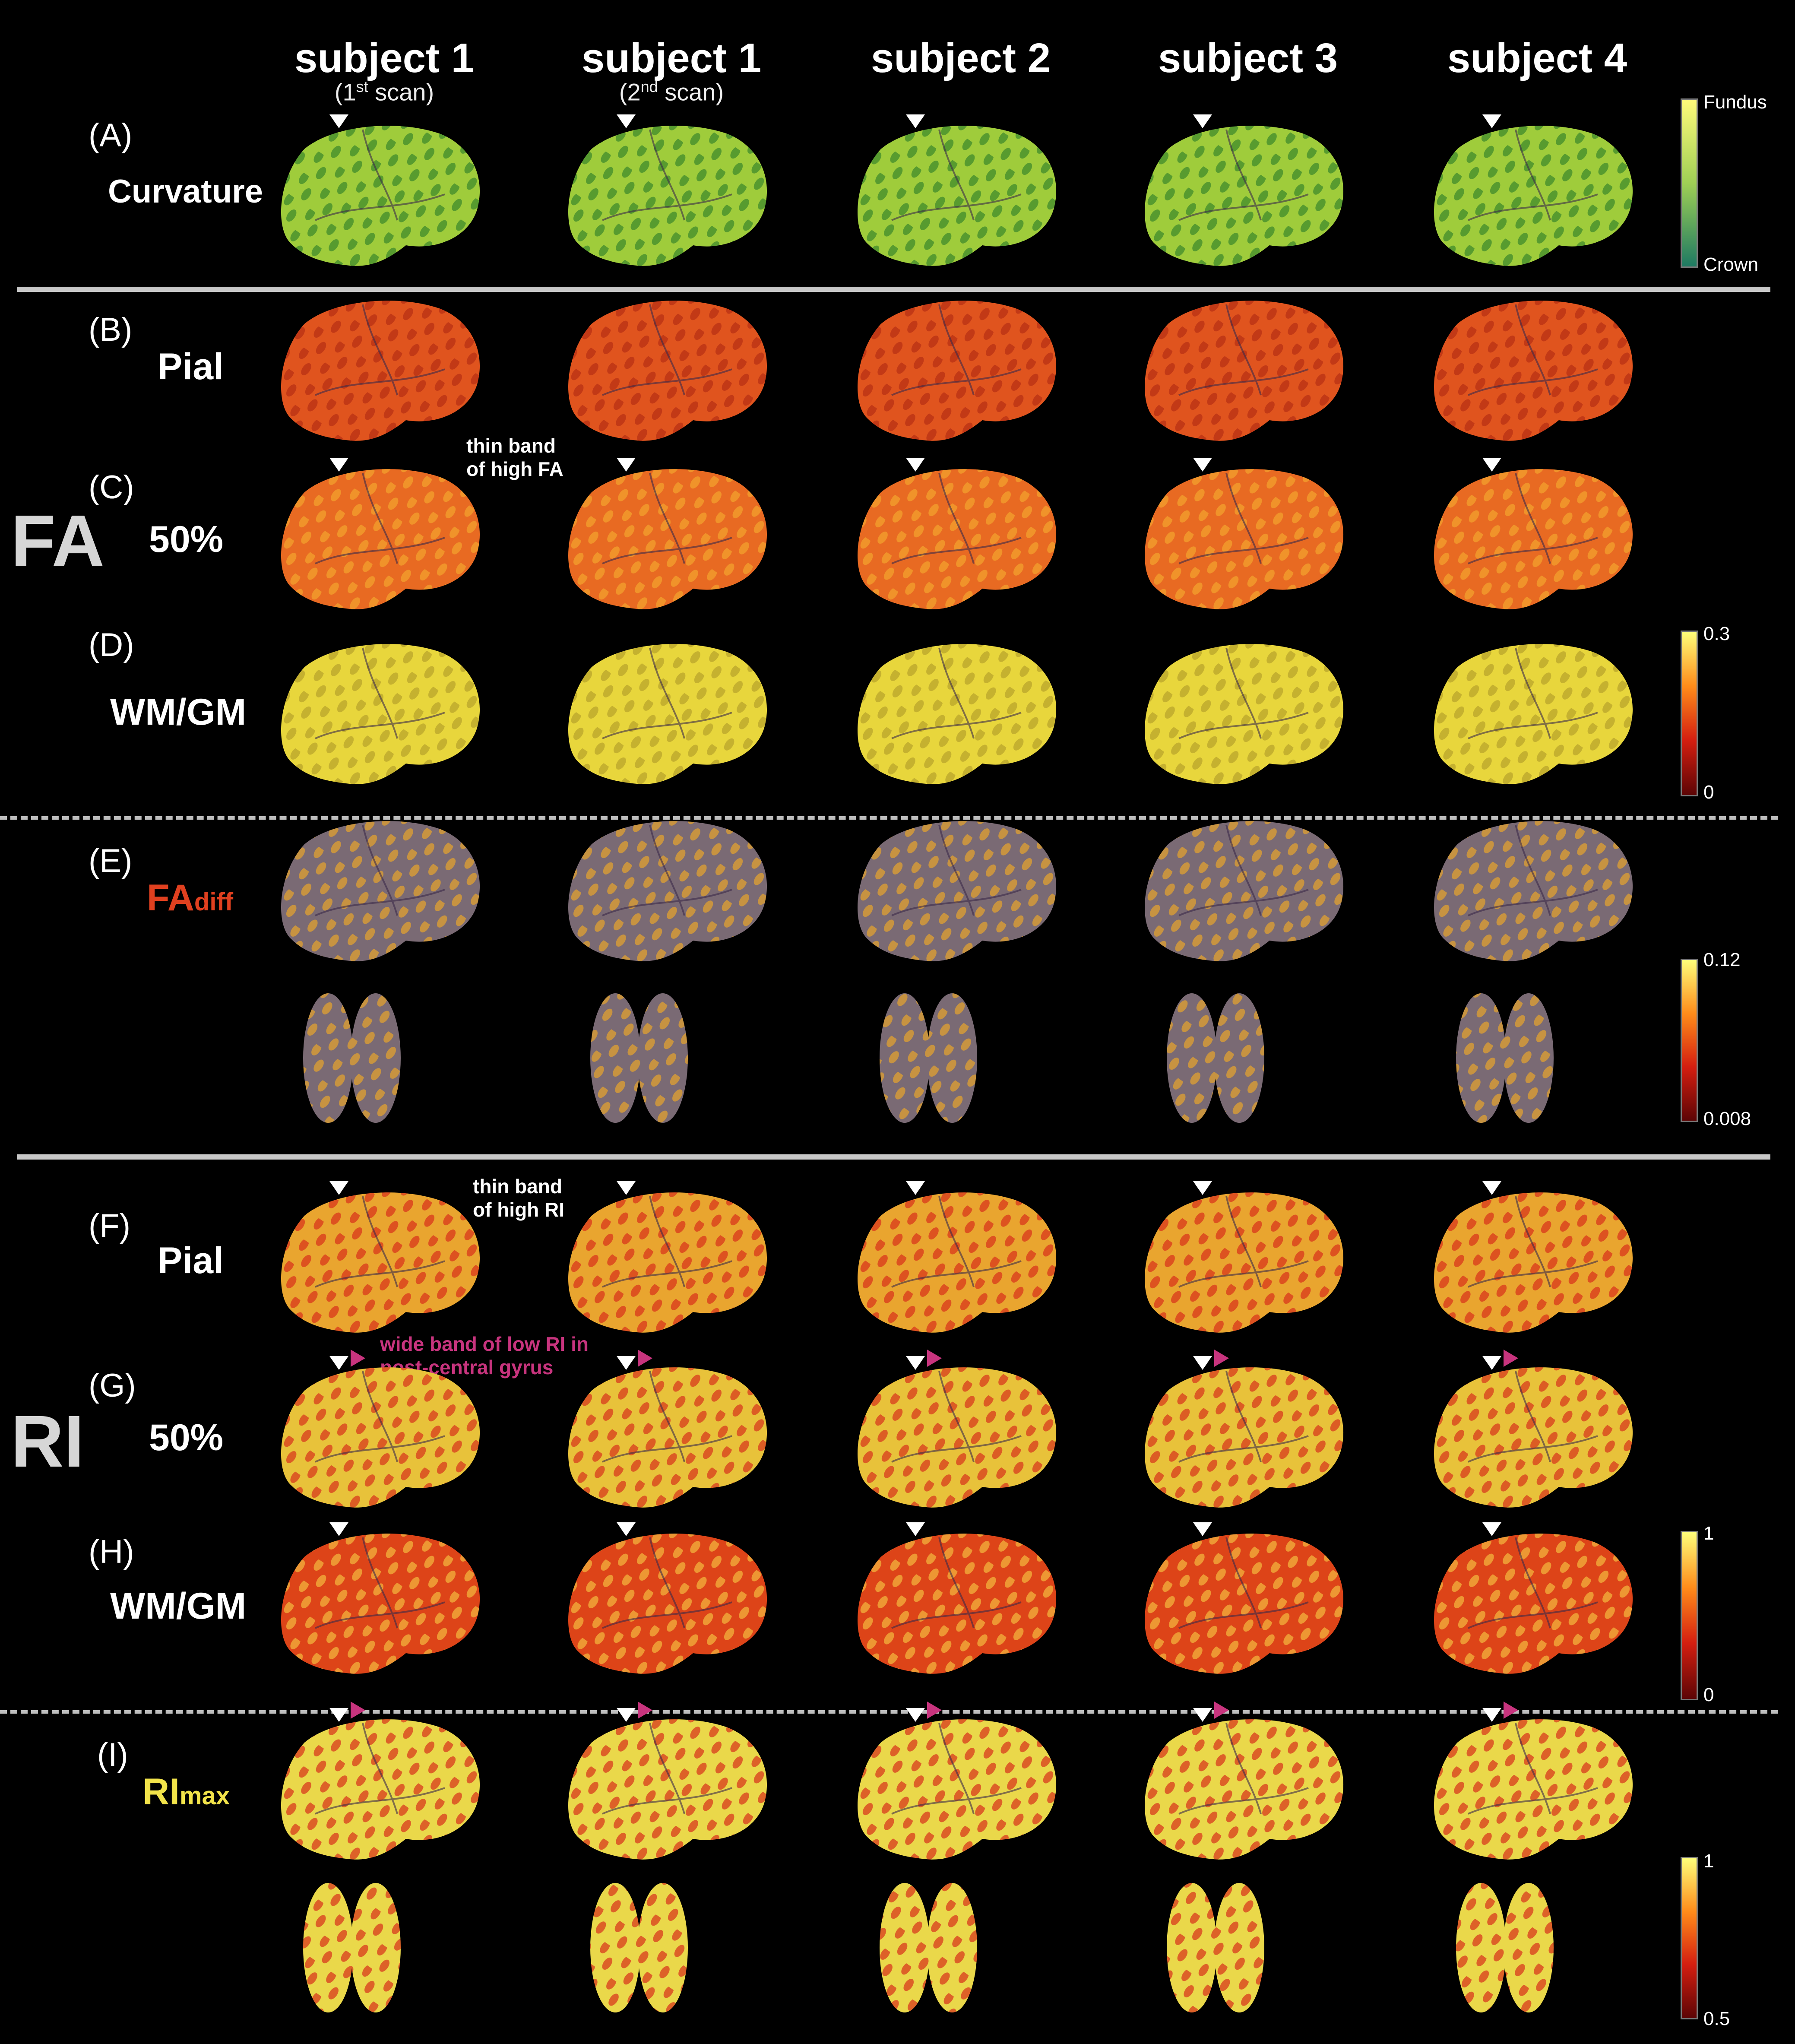 The image size is (1795, 2044). Describe the element at coordinates (185, 191) in the screenshot. I see `row-label-curvature: Curvature` at that location.